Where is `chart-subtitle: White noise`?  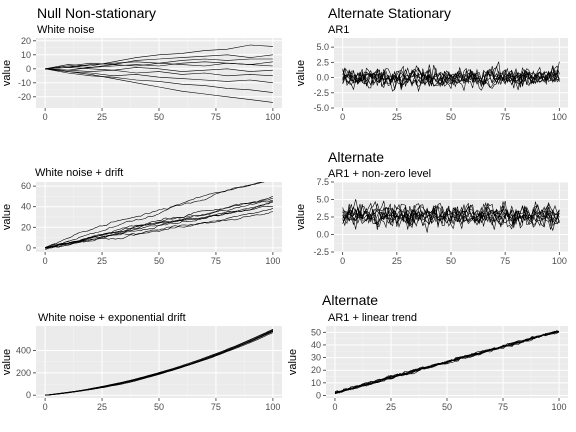
chart-subtitle: White noise is located at coordinates (65, 30).